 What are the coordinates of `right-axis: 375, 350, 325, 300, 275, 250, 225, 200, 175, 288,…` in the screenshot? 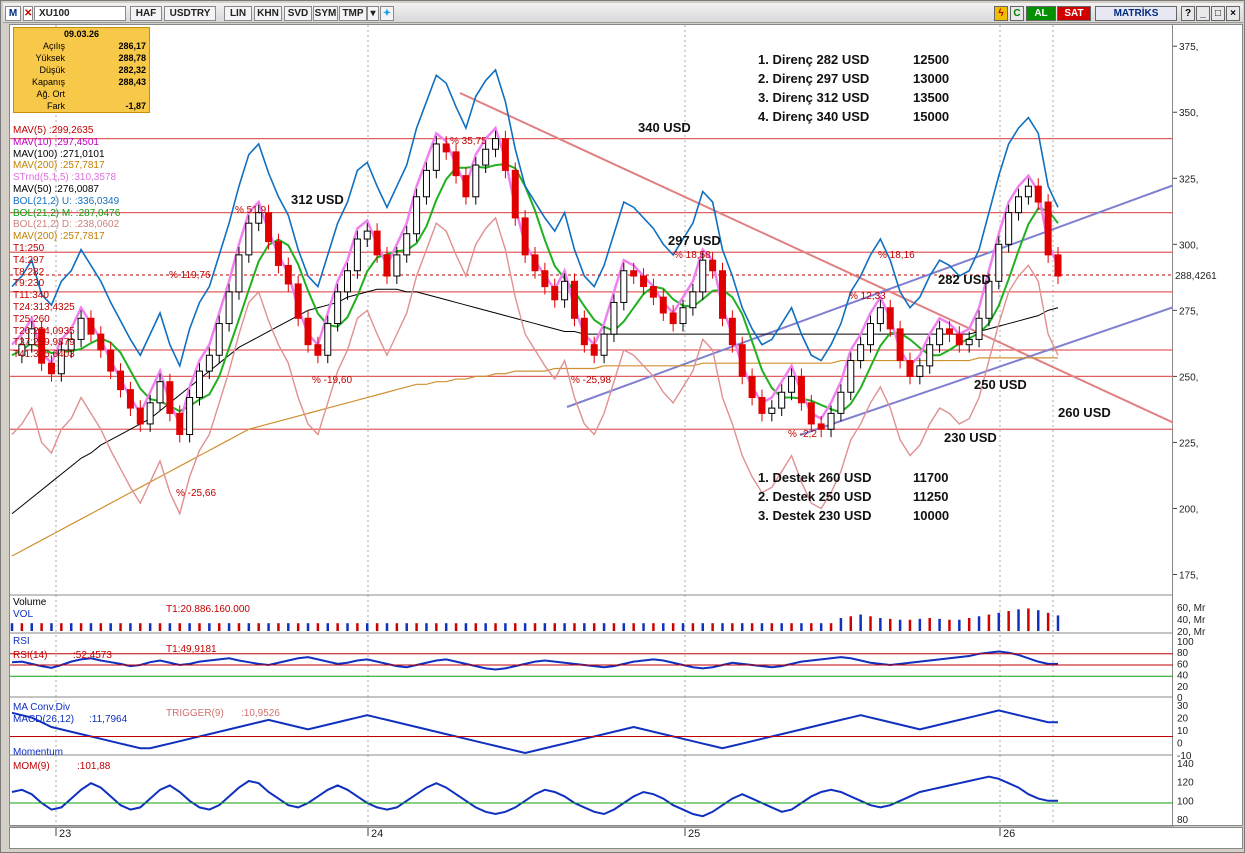 It's located at (1208, 425).